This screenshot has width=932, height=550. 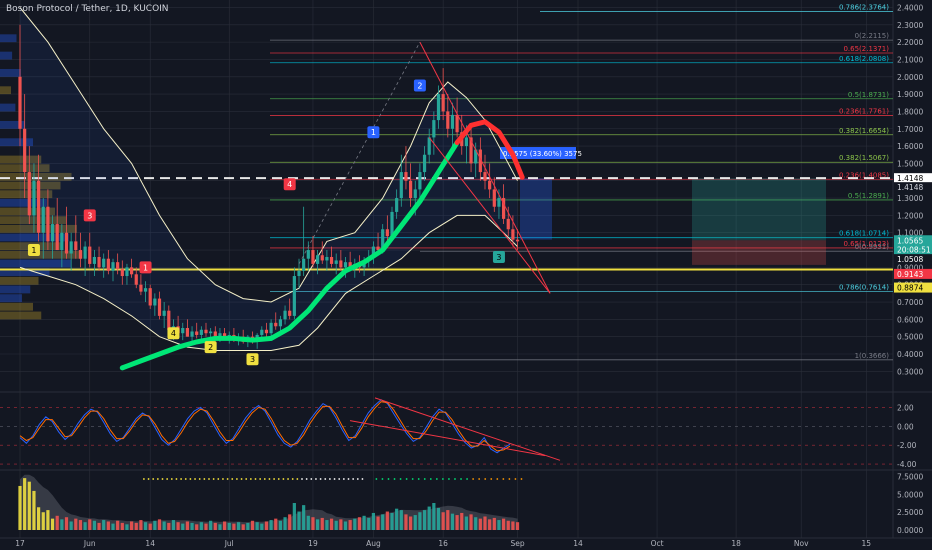 What do you see at coordinates (905, 426) in the screenshot?
I see `oscillator-tick-label: 0.00` at bounding box center [905, 426].